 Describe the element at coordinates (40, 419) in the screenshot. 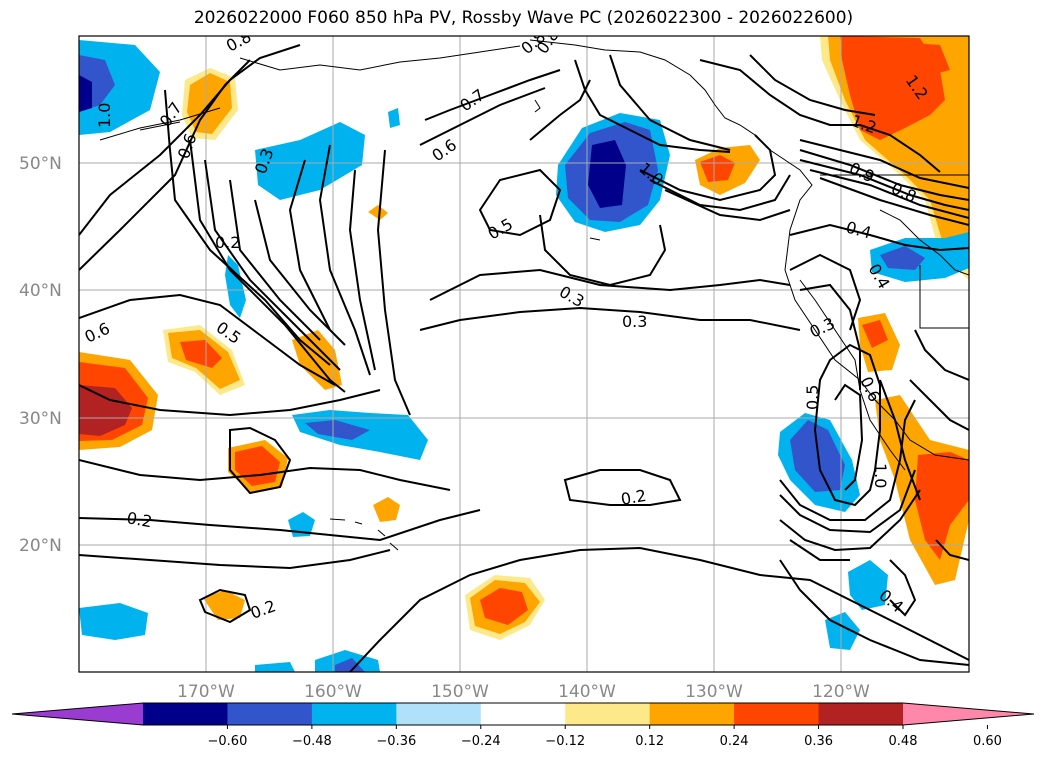

I see `lat-label: 30°N` at that location.